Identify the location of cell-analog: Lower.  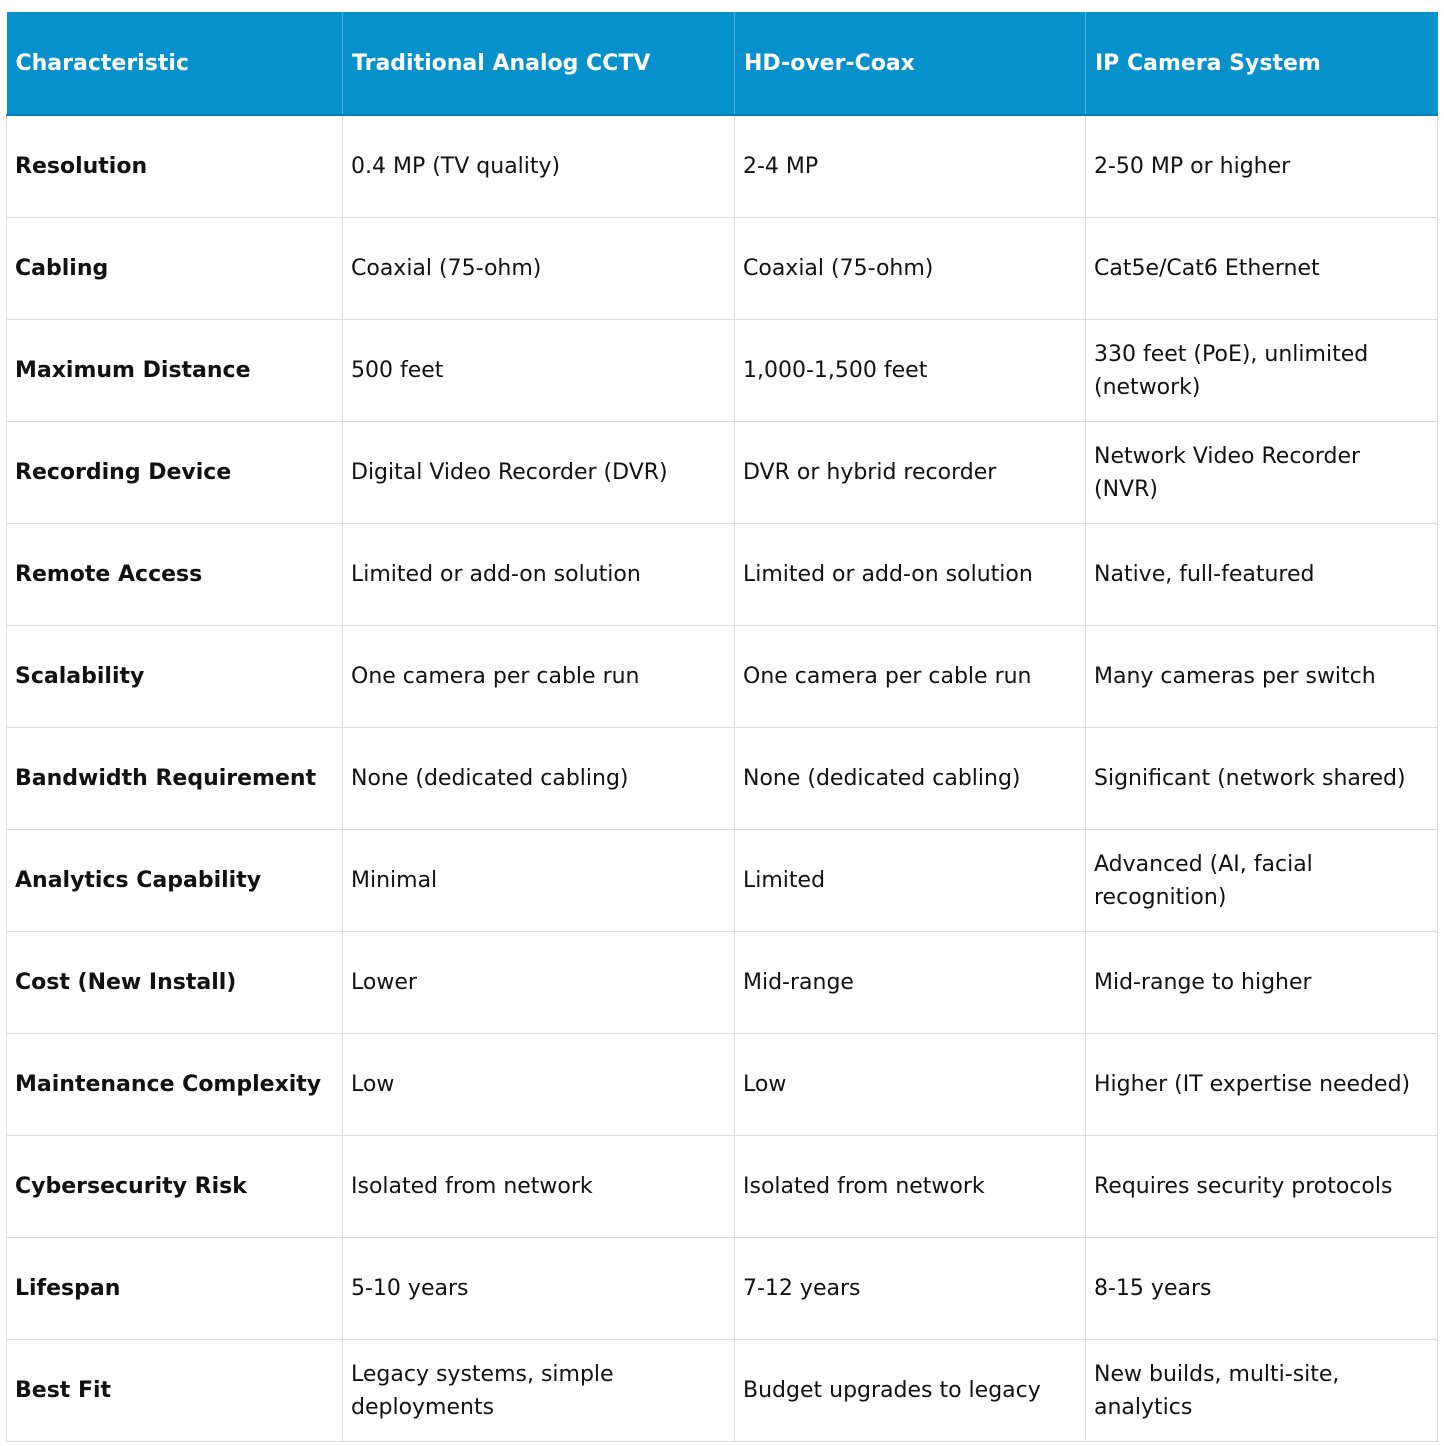
(538, 982).